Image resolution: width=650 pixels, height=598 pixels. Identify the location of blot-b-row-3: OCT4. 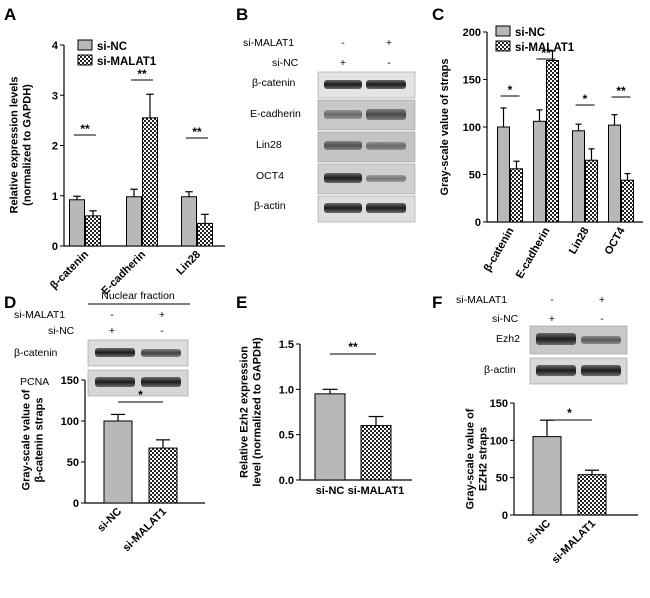
(270, 176).